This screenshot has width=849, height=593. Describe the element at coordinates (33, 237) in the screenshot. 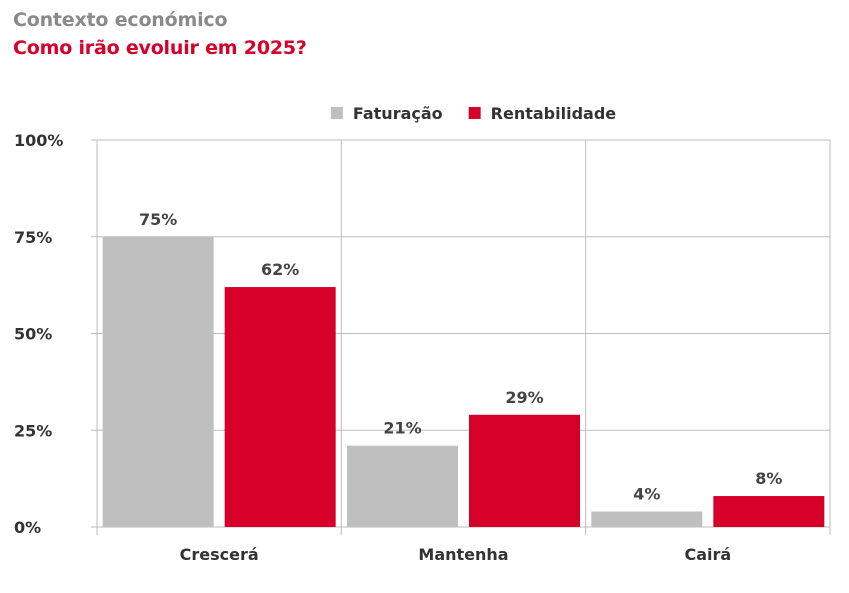

I see `y-tick-label: 75%` at that location.